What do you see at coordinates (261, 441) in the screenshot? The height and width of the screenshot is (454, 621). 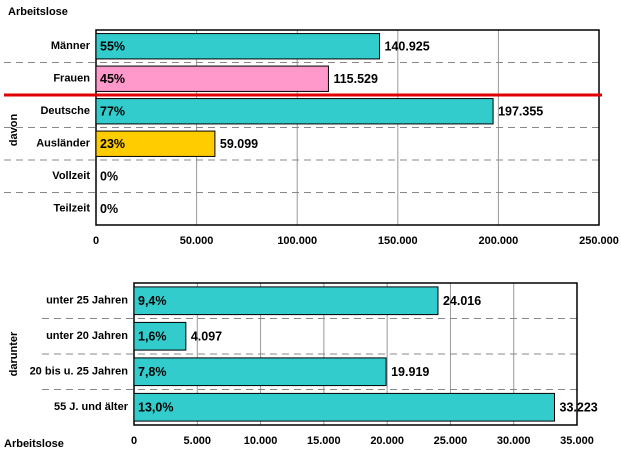 I see `x-tick-label: 10.000` at bounding box center [261, 441].